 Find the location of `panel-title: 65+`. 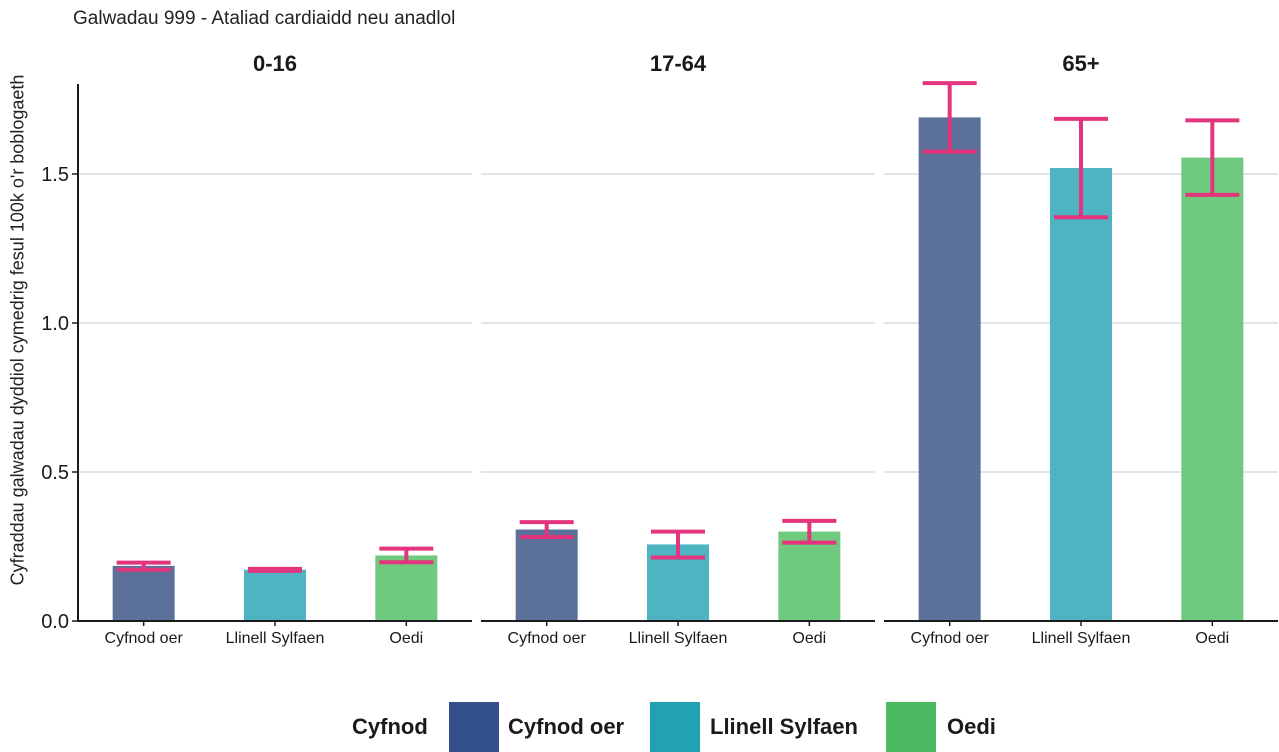

panel-title: 65+ is located at coordinates (1080, 63).